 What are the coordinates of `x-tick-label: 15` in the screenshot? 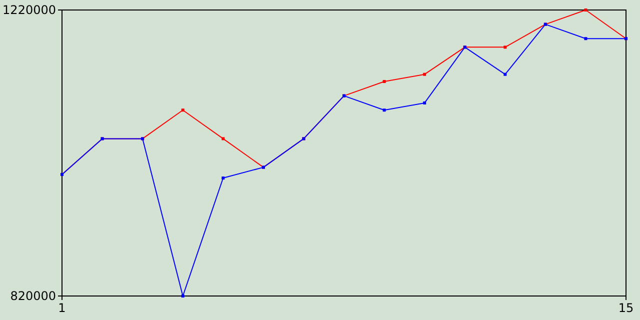 It's located at (626, 308).